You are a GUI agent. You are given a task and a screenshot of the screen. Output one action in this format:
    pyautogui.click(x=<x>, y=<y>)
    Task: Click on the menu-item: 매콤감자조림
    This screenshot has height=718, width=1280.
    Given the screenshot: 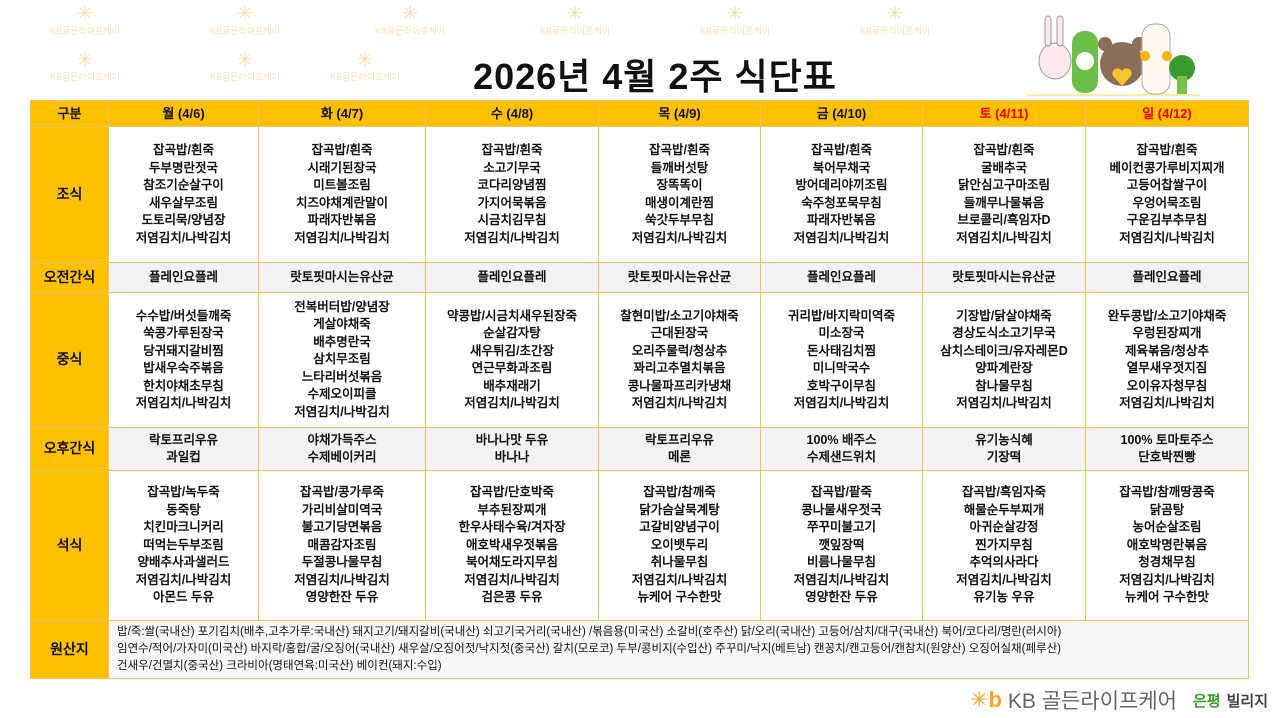 What is the action you would take?
    pyautogui.click(x=342, y=544)
    